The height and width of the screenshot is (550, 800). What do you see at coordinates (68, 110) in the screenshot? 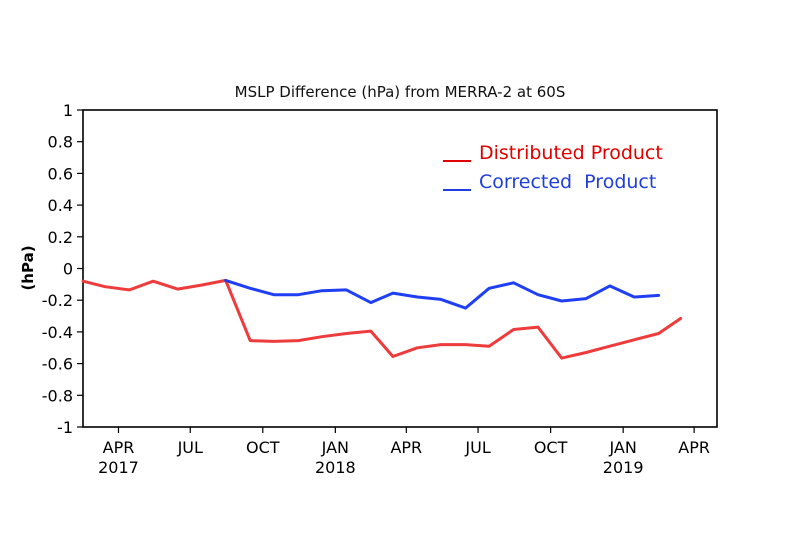
I see `y-tick-label: 1` at bounding box center [68, 110].